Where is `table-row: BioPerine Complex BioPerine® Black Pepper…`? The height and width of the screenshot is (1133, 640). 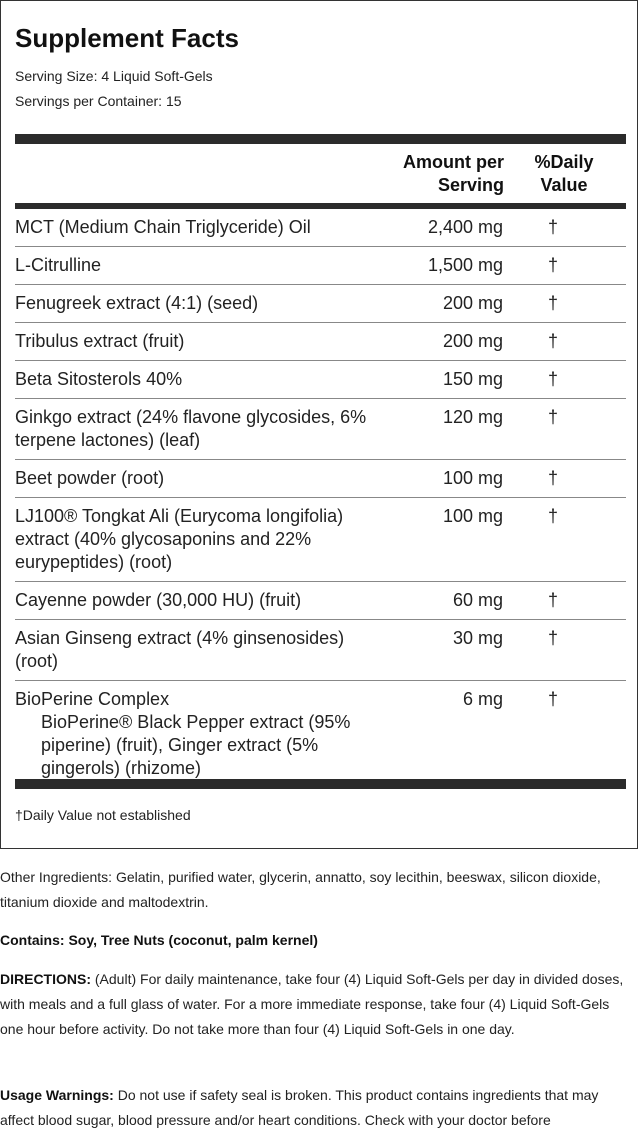 table-row: BioPerine Complex BioPerine® Black Pepper… is located at coordinates (320, 734).